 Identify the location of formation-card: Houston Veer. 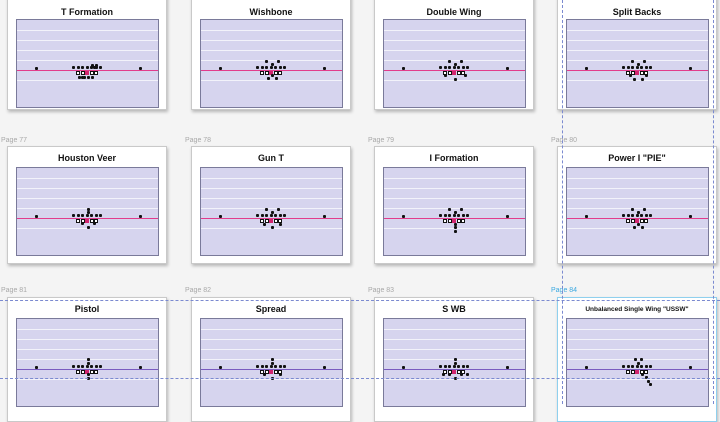
(87, 205).